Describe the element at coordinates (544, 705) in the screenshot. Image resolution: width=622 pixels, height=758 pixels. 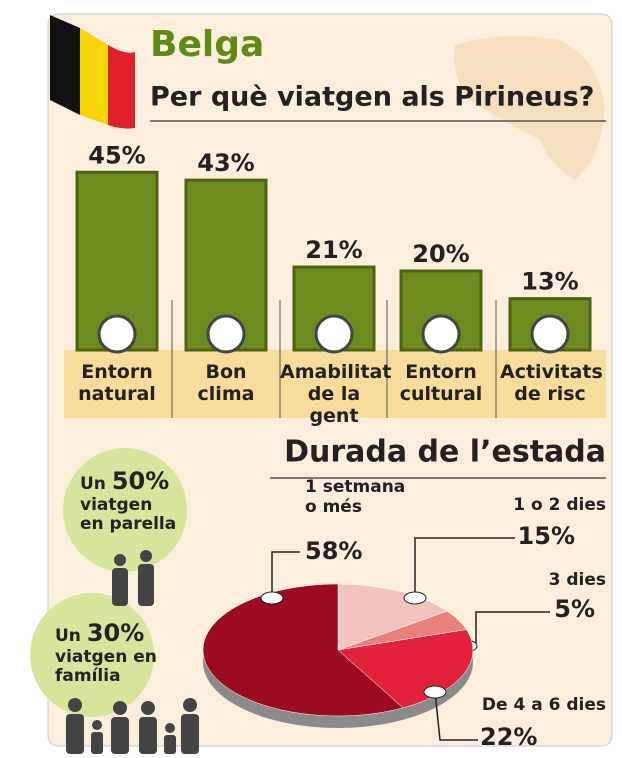
I see `pie-category-label: De 4 a 6 dies` at that location.